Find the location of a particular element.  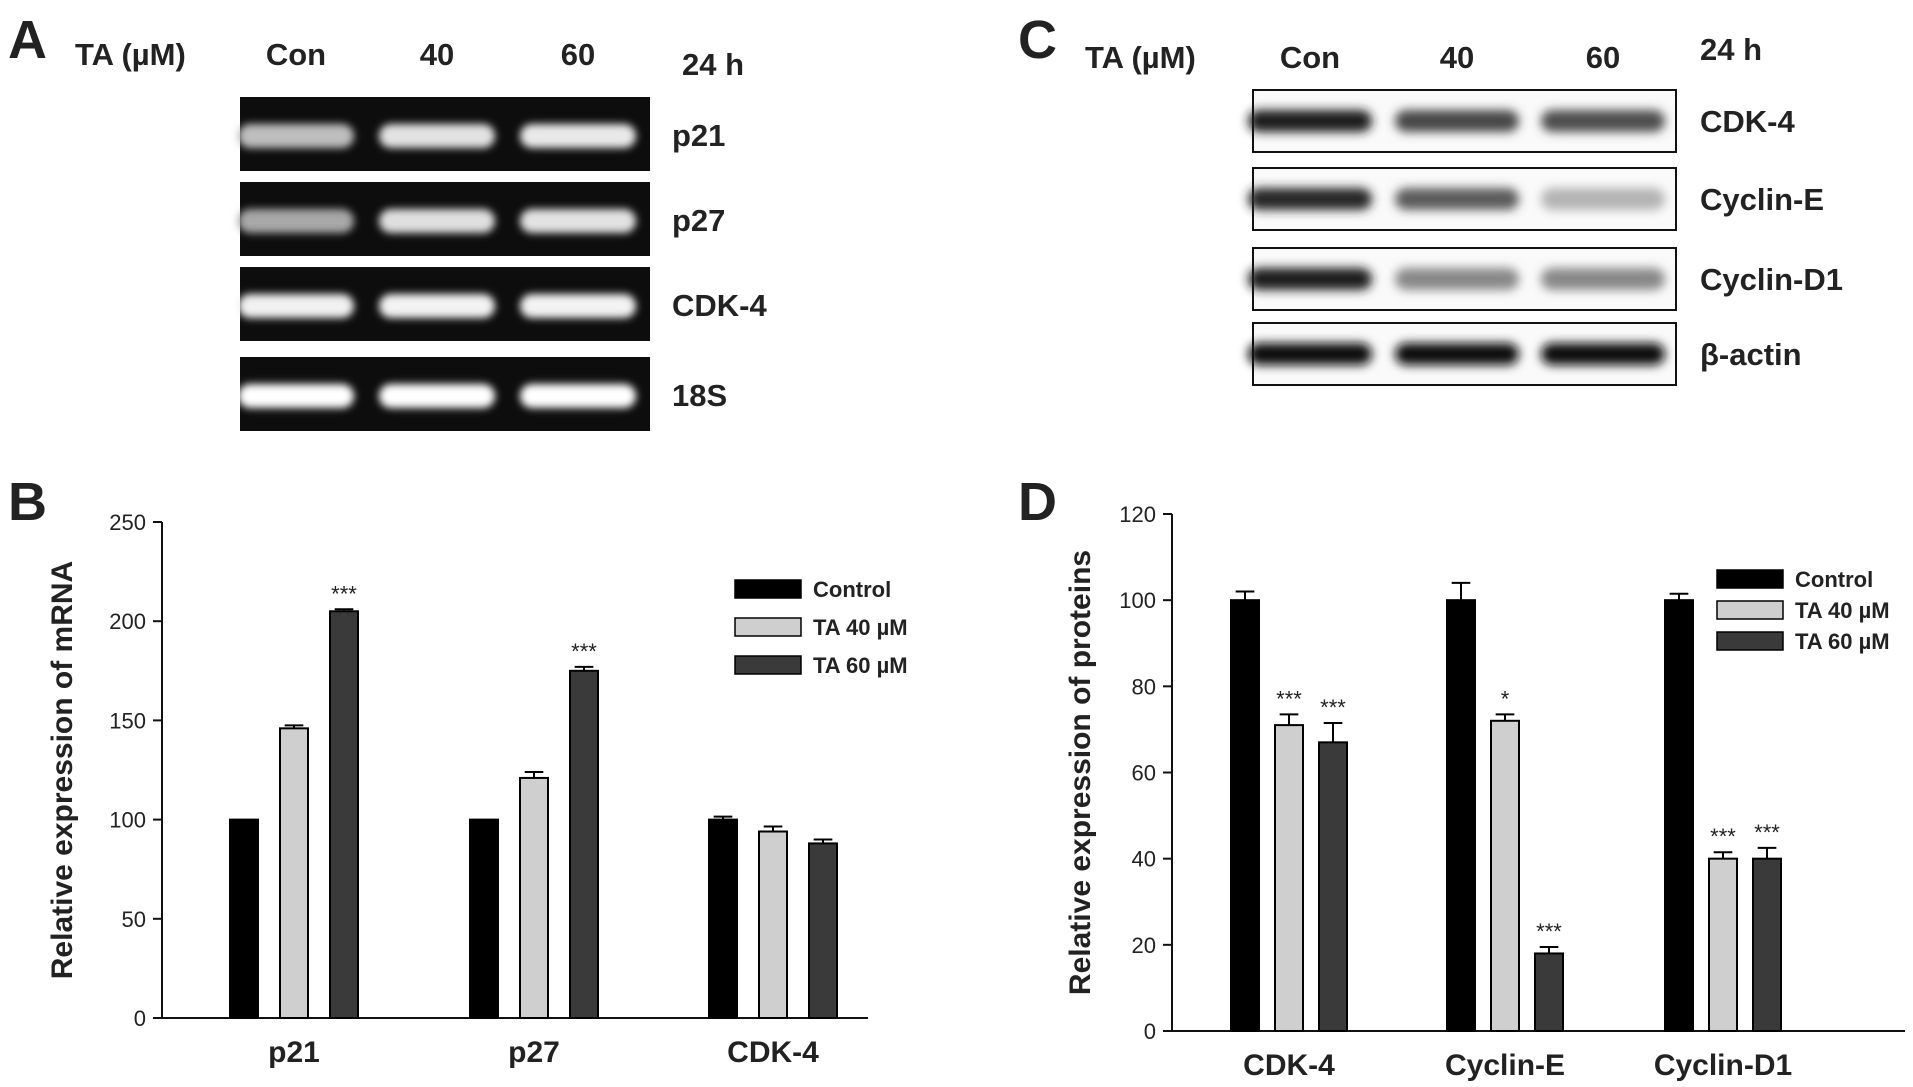

y-tick-label: 100 is located at coordinates (1137, 600).